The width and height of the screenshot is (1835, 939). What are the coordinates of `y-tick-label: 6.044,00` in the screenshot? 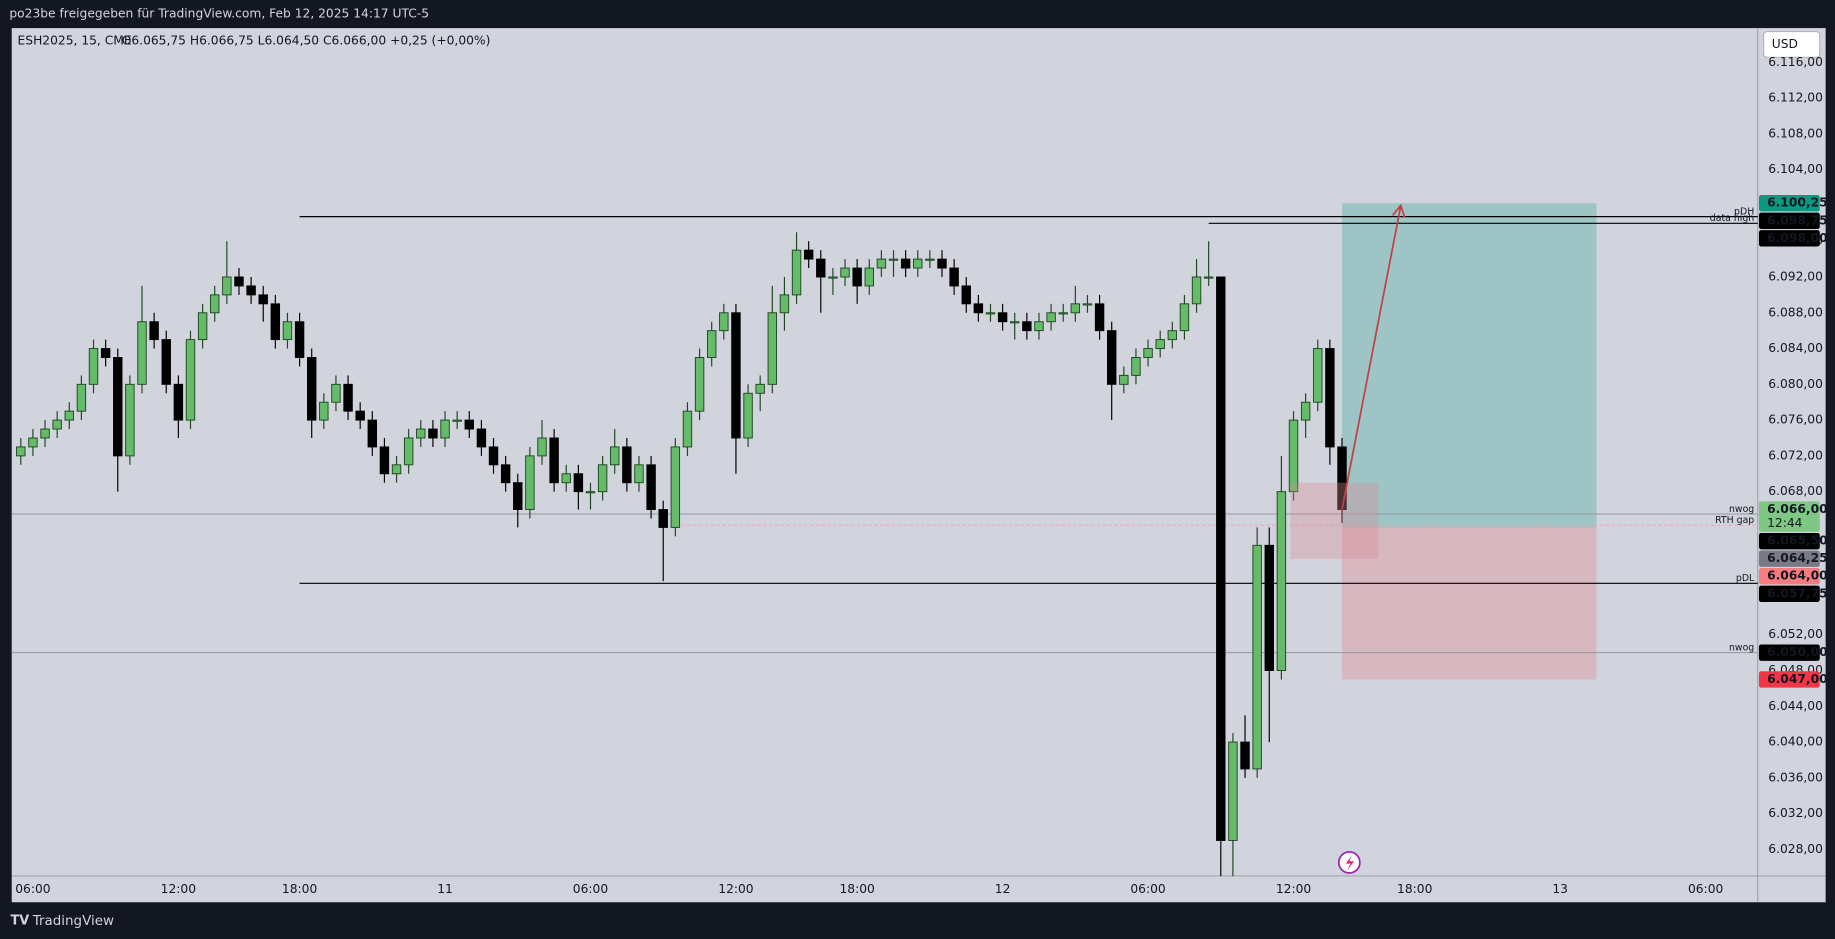 It's located at (1795, 706).